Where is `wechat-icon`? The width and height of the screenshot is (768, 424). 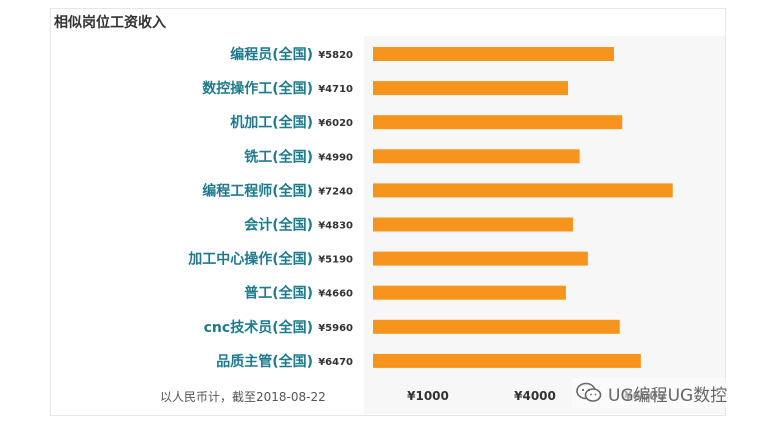
wechat-icon is located at coordinates (589, 392).